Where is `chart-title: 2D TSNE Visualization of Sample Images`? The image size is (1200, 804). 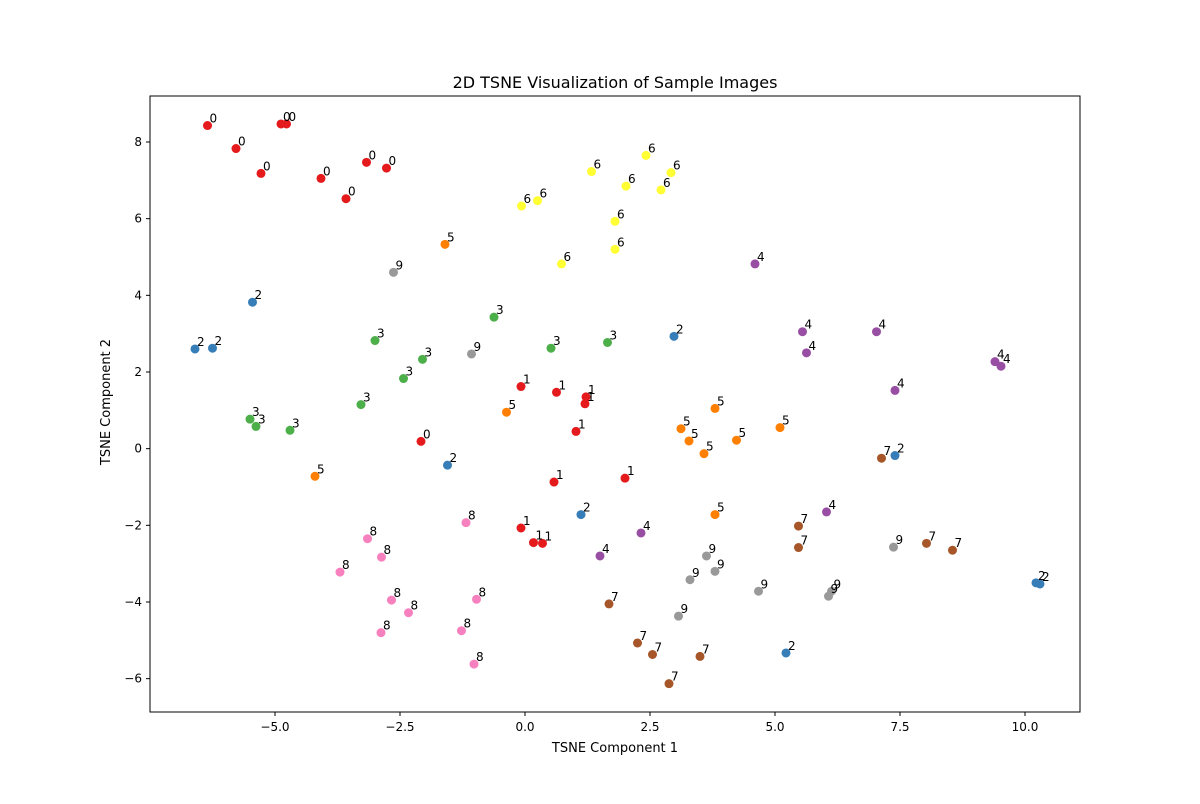 chart-title: 2D TSNE Visualization of Sample Images is located at coordinates (615, 82).